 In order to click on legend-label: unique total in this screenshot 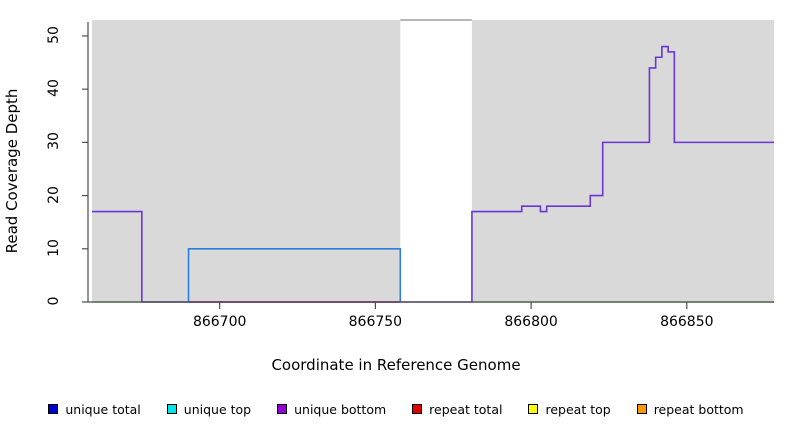, I will do `click(103, 409)`.